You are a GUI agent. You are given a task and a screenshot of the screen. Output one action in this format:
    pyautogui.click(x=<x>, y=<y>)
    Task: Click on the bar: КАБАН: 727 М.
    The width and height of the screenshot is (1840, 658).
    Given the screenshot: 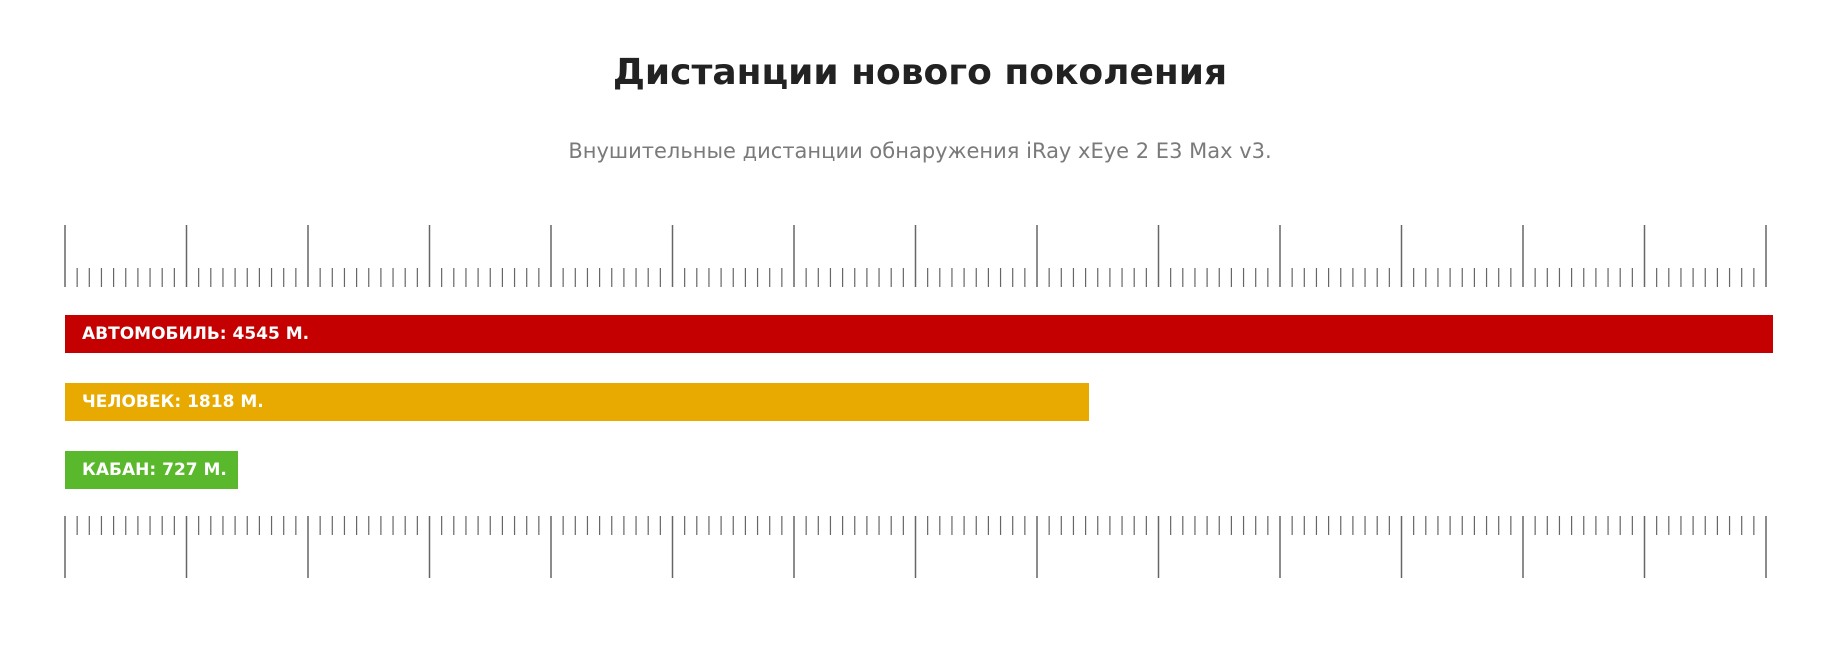 What is the action you would take?
    pyautogui.click(x=151, y=470)
    